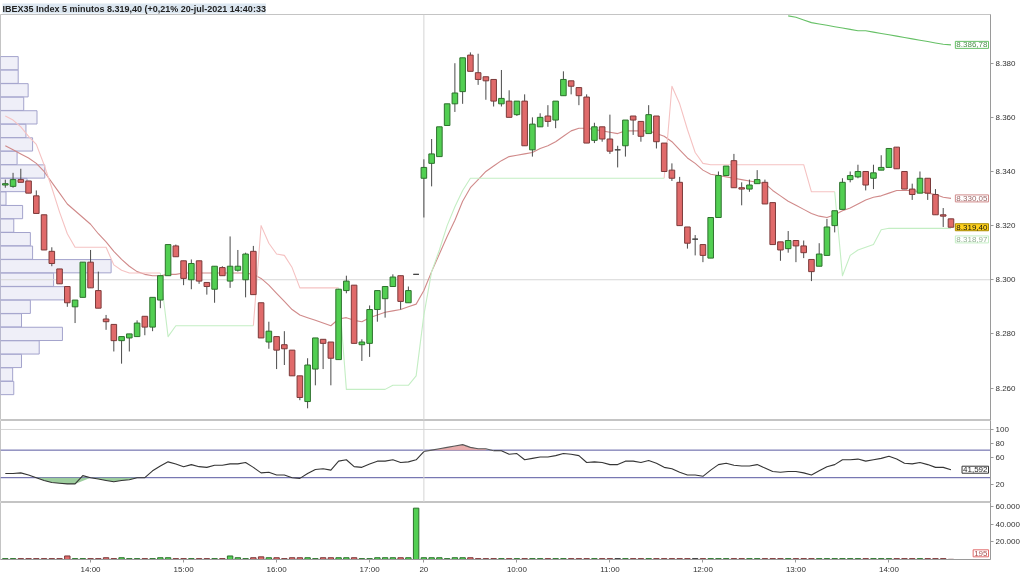  I want to click on y-tick-label: 20, so click(1000, 485).